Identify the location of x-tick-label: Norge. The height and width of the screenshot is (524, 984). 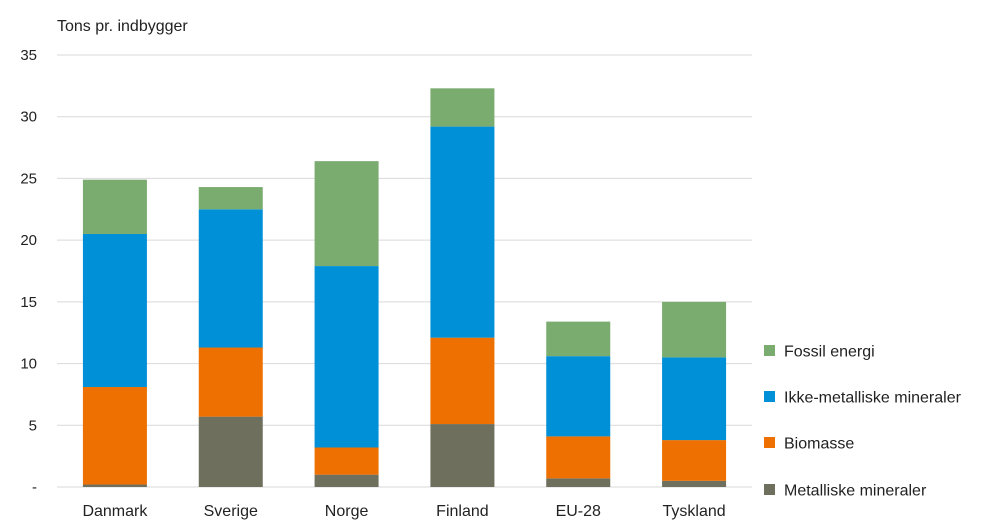
(347, 511).